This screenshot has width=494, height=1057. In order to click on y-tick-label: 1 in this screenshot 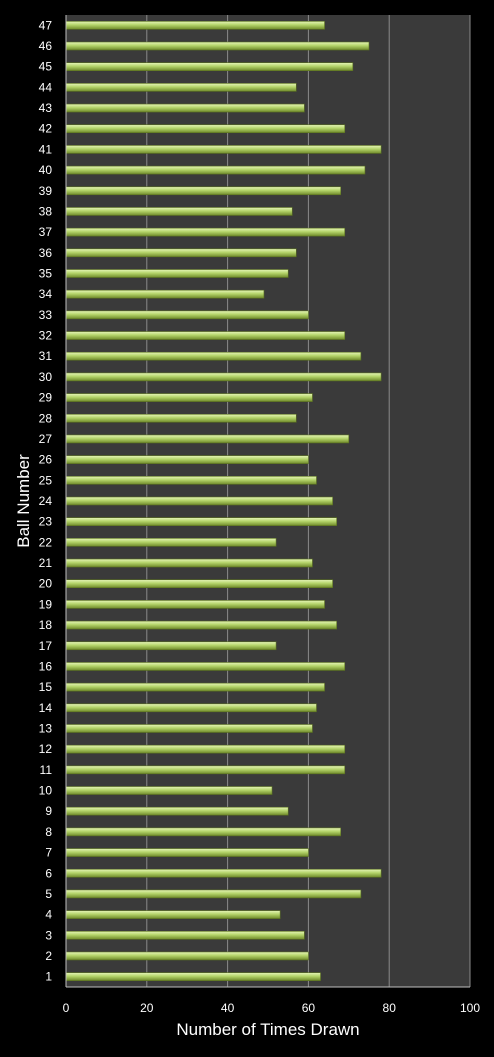, I will do `click(48, 977)`.